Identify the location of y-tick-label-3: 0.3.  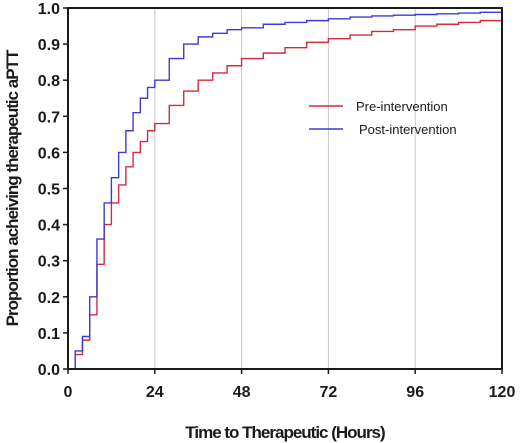
(49, 262).